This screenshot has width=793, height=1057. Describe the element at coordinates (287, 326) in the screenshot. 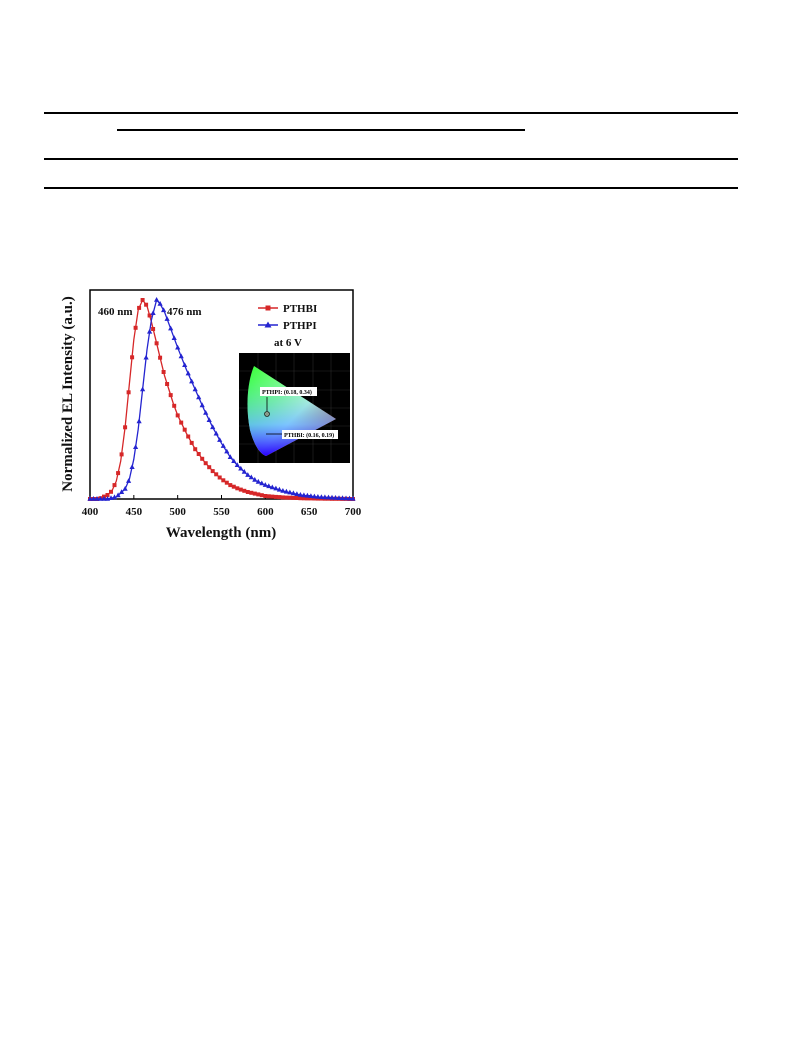

I see `legend: PTHBI PTHPI at 6 V` at that location.